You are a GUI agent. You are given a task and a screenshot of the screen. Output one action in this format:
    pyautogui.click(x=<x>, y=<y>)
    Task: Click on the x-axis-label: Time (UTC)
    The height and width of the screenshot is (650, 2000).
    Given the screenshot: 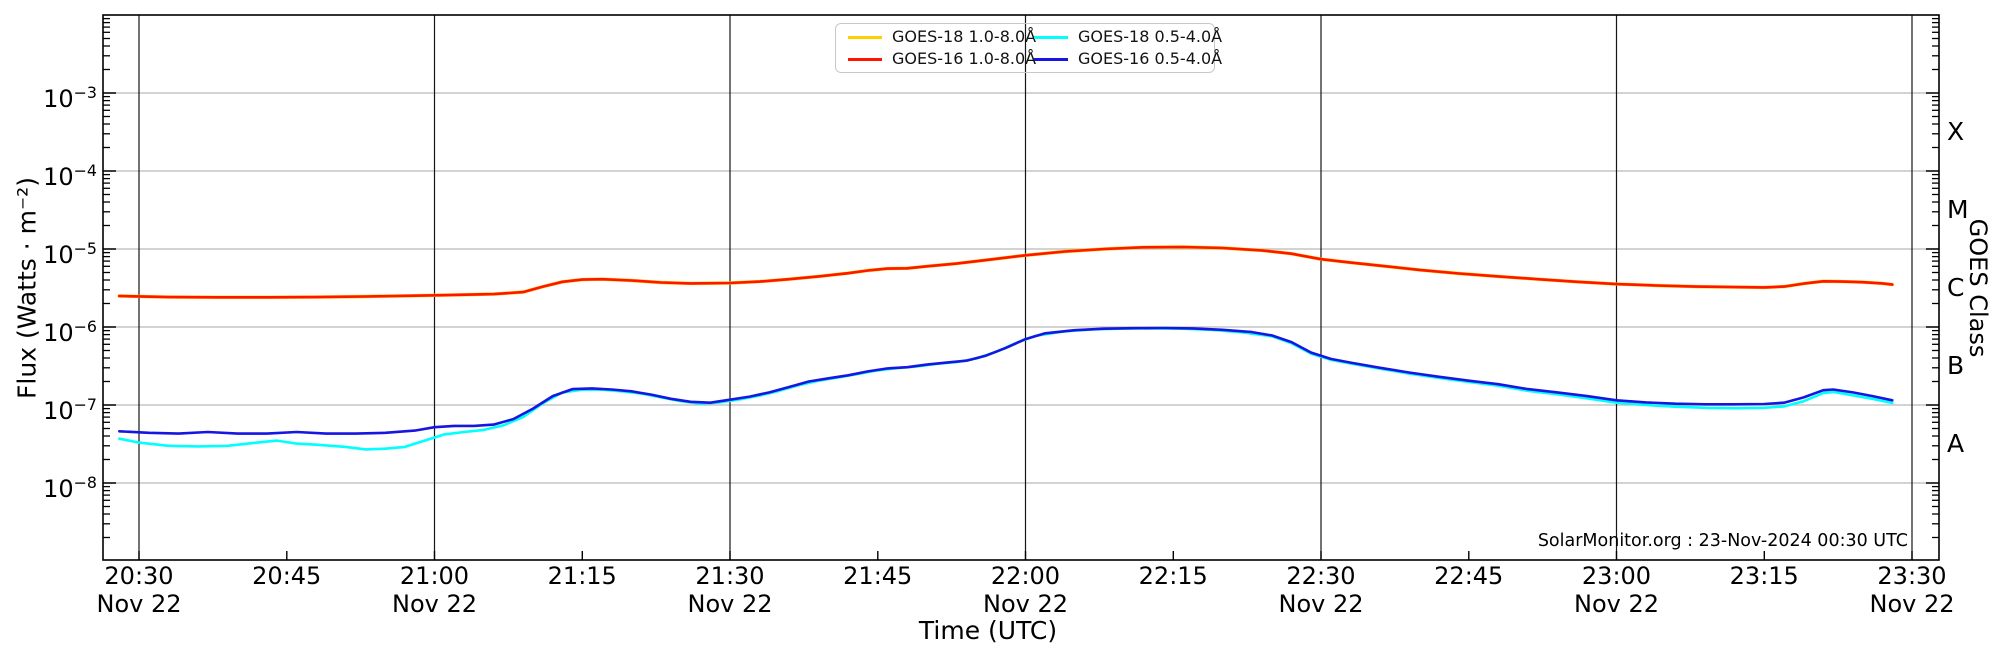 What is the action you would take?
    pyautogui.click(x=988, y=630)
    